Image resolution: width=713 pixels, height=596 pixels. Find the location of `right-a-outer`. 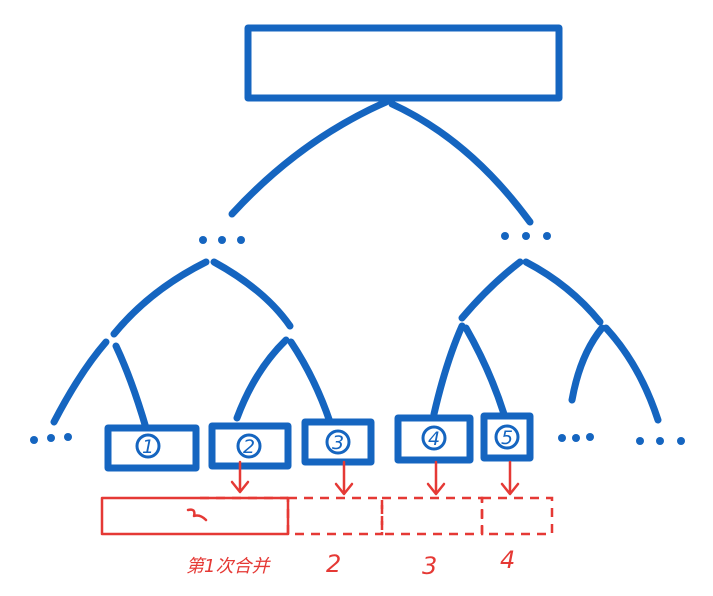

right-a-outer is located at coordinates (448, 370).